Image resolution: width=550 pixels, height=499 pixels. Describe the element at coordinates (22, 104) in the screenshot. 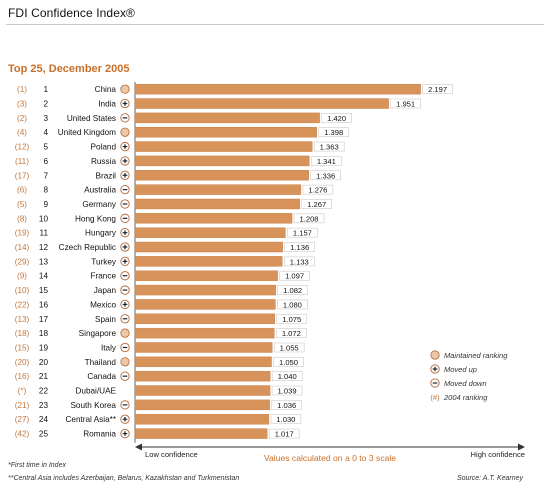

I see `prev-rank-label: (3)` at that location.